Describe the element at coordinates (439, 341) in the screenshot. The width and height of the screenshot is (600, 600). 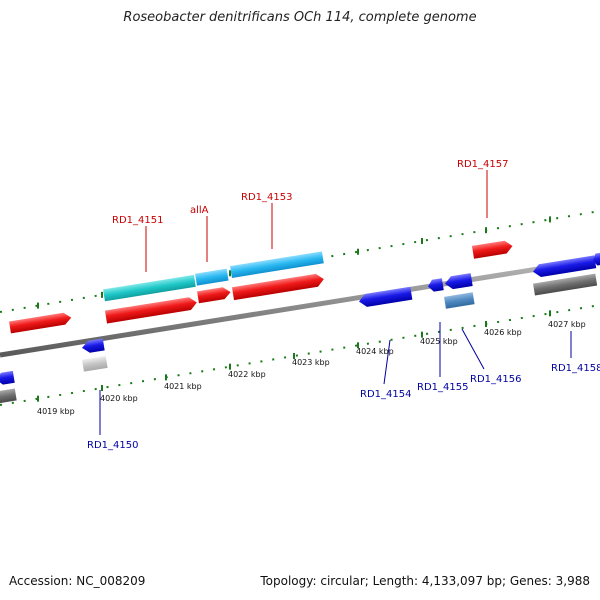
I see `scale-label: 4025 kbp` at that location.